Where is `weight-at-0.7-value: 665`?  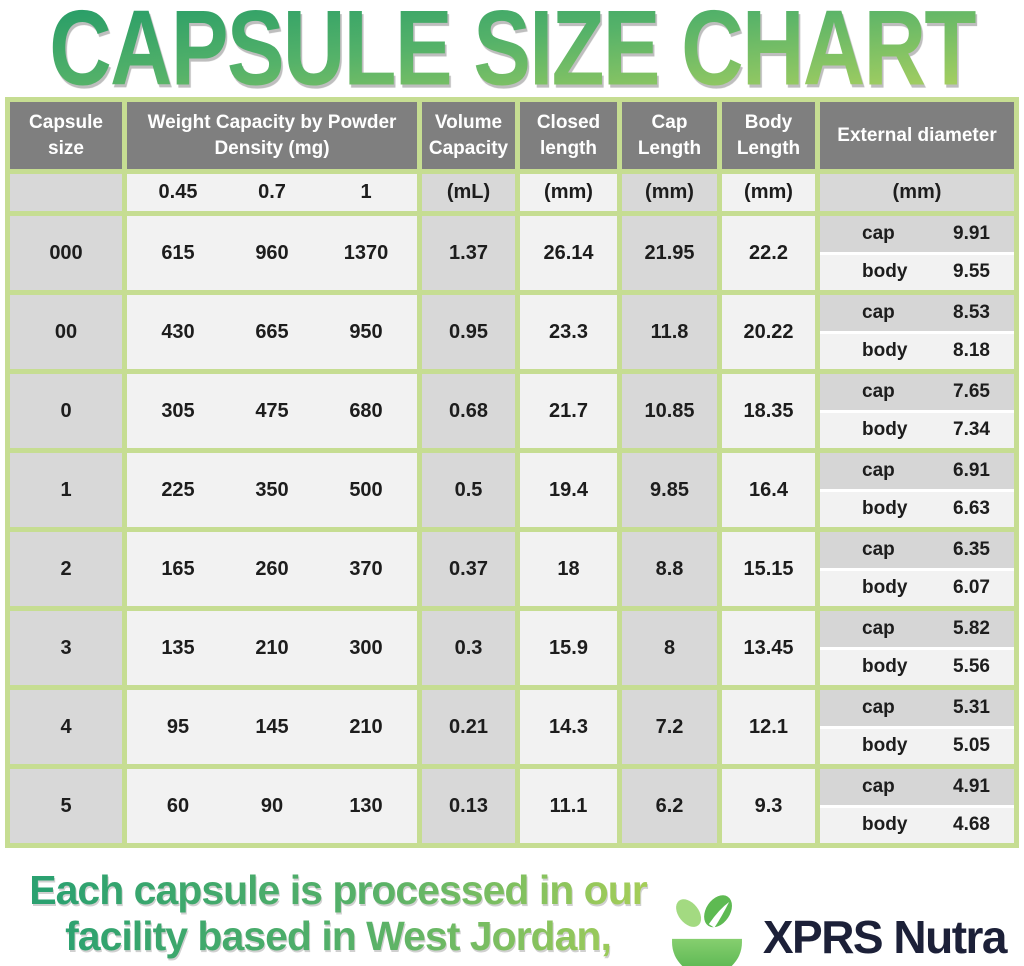
weight-at-0.7-value: 665 is located at coordinates (272, 331).